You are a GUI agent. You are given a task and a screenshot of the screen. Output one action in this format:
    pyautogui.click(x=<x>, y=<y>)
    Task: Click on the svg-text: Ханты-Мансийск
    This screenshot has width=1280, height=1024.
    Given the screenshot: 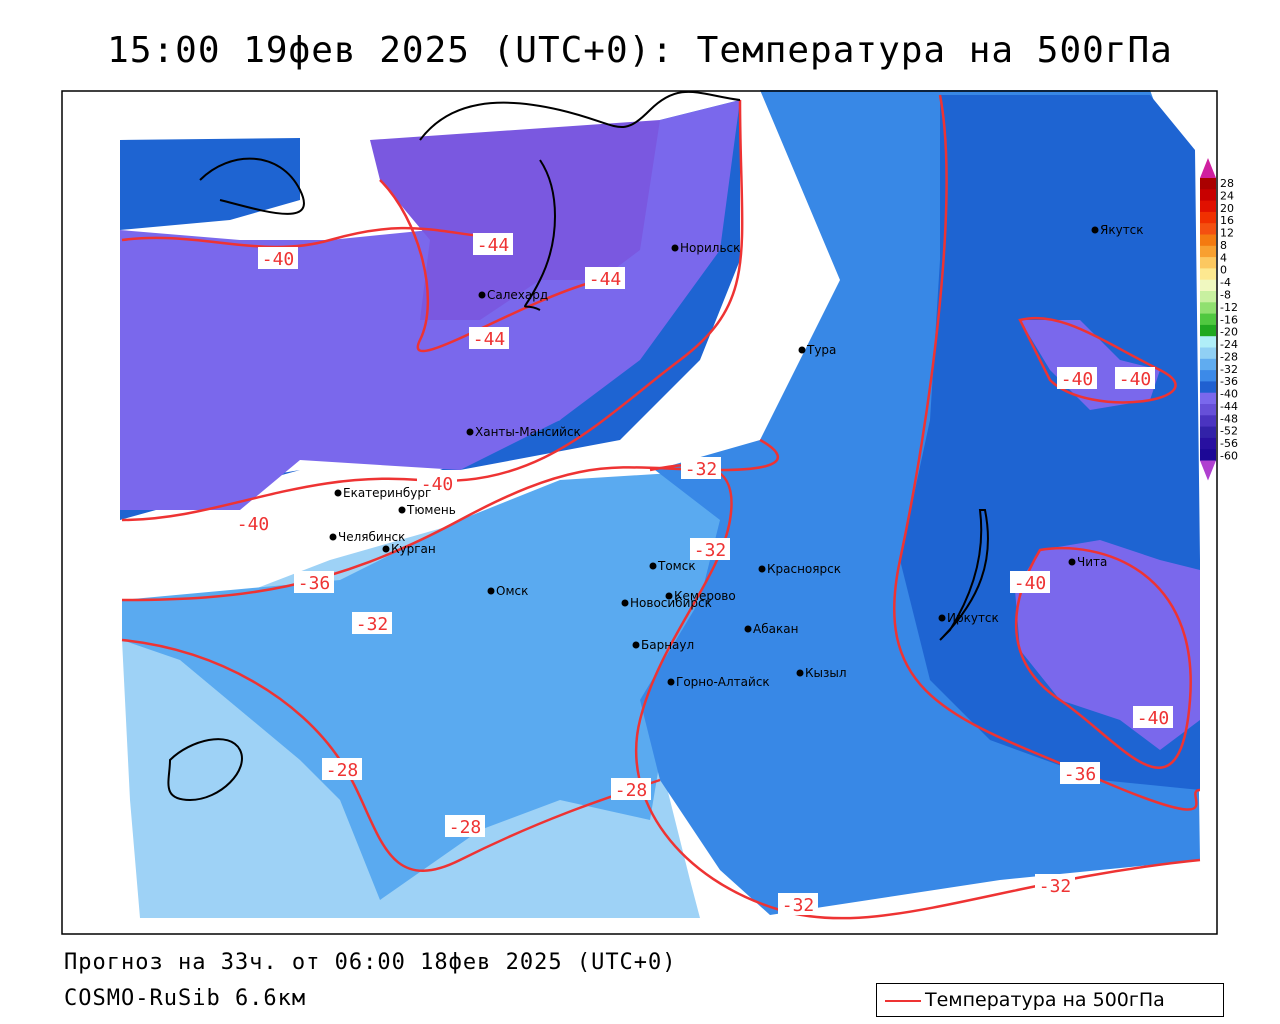 What is the action you would take?
    pyautogui.click(x=528, y=432)
    